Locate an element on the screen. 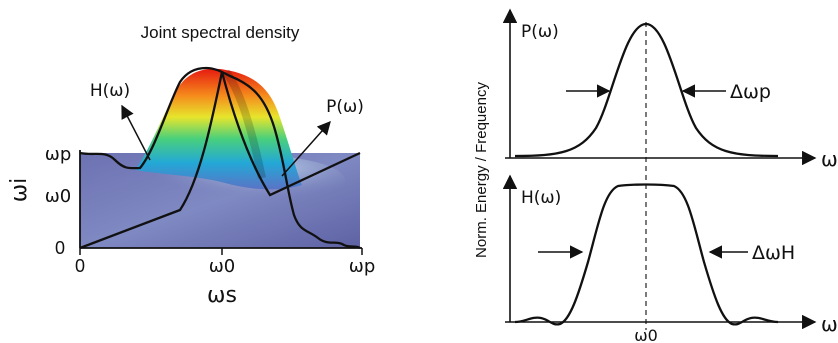  p-omega-label: P(ω) is located at coordinates (540, 32).